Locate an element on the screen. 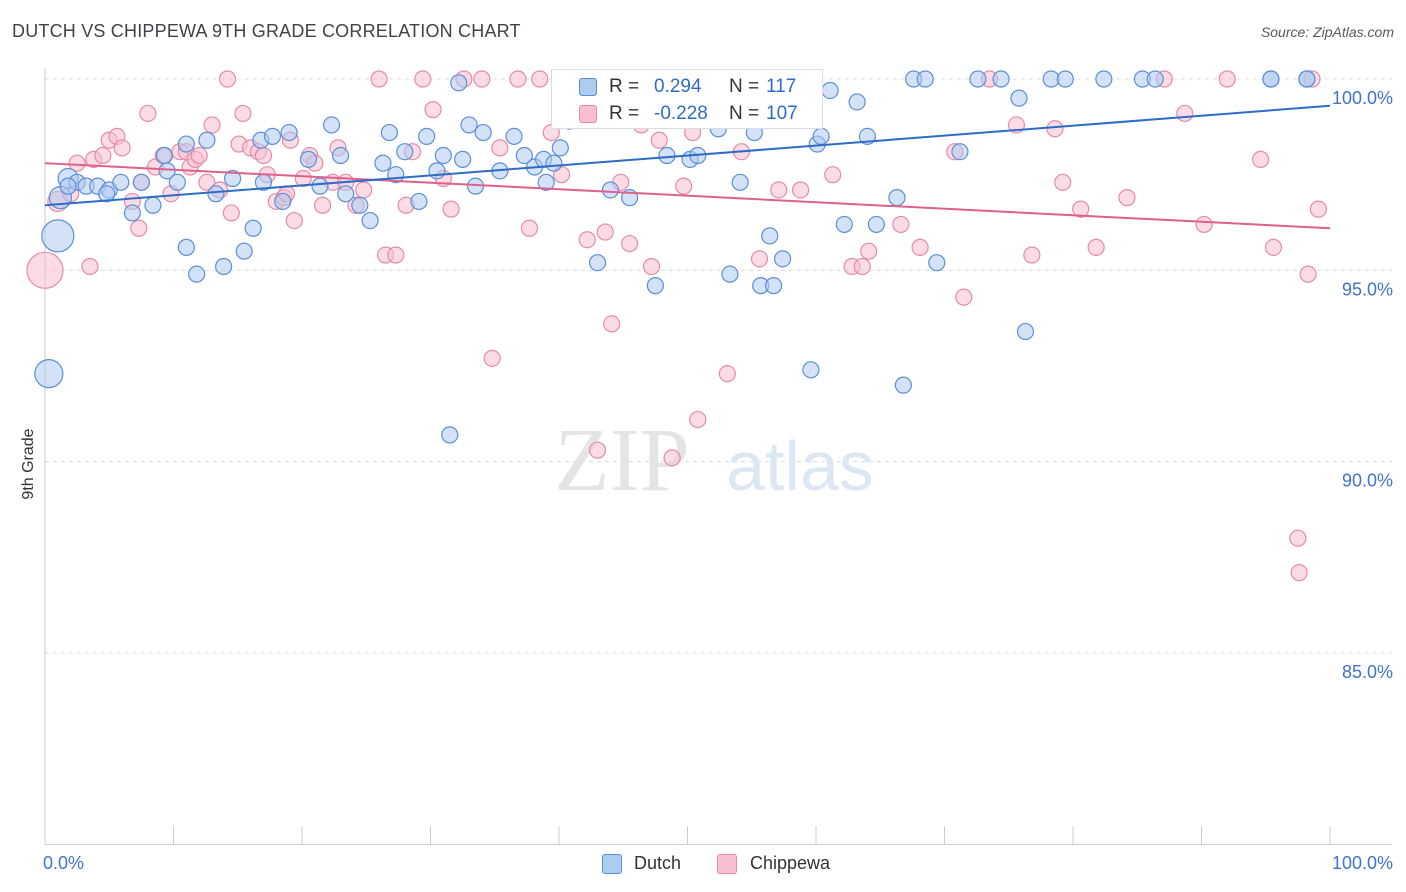  dutch-r-value: 0.294 is located at coordinates (678, 86).